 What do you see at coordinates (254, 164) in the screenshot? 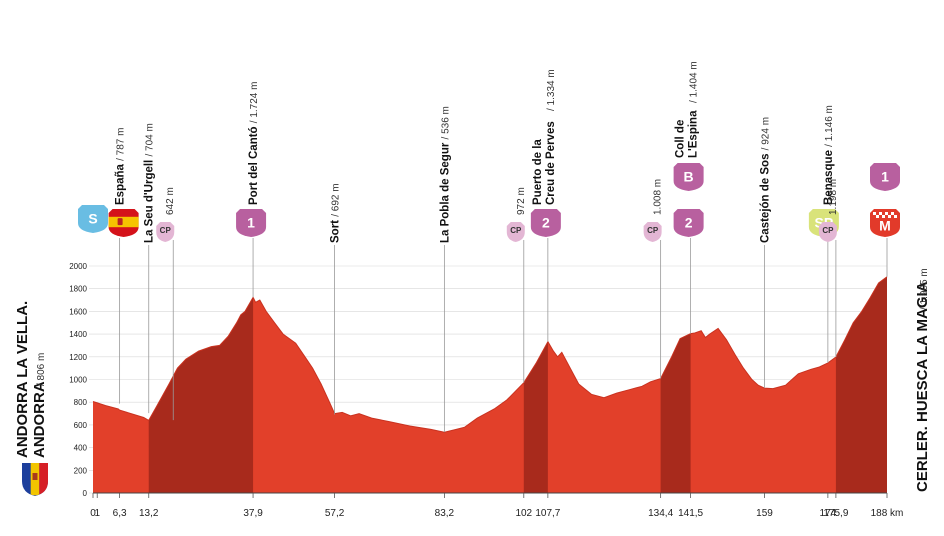
I see `waypoint-name: Port del Cantó` at bounding box center [254, 164].